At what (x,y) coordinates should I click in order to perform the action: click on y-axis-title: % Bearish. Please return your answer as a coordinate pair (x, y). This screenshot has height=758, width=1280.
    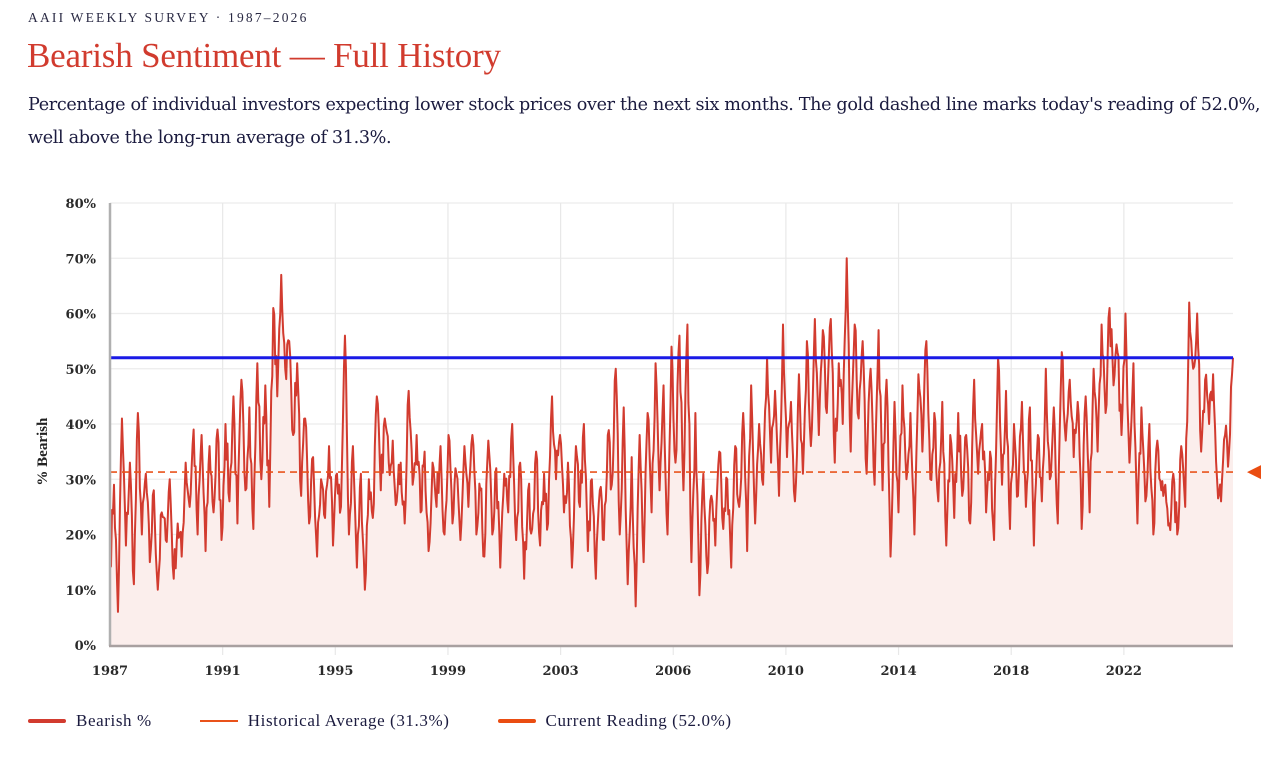
    Looking at the image, I should click on (43, 451).